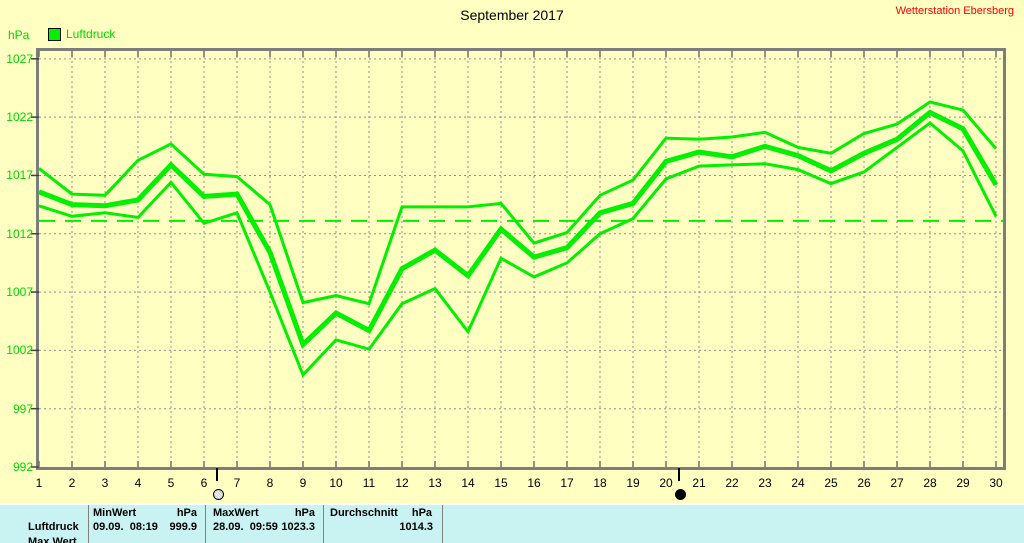  I want to click on x-tick-label: 16, so click(534, 483).